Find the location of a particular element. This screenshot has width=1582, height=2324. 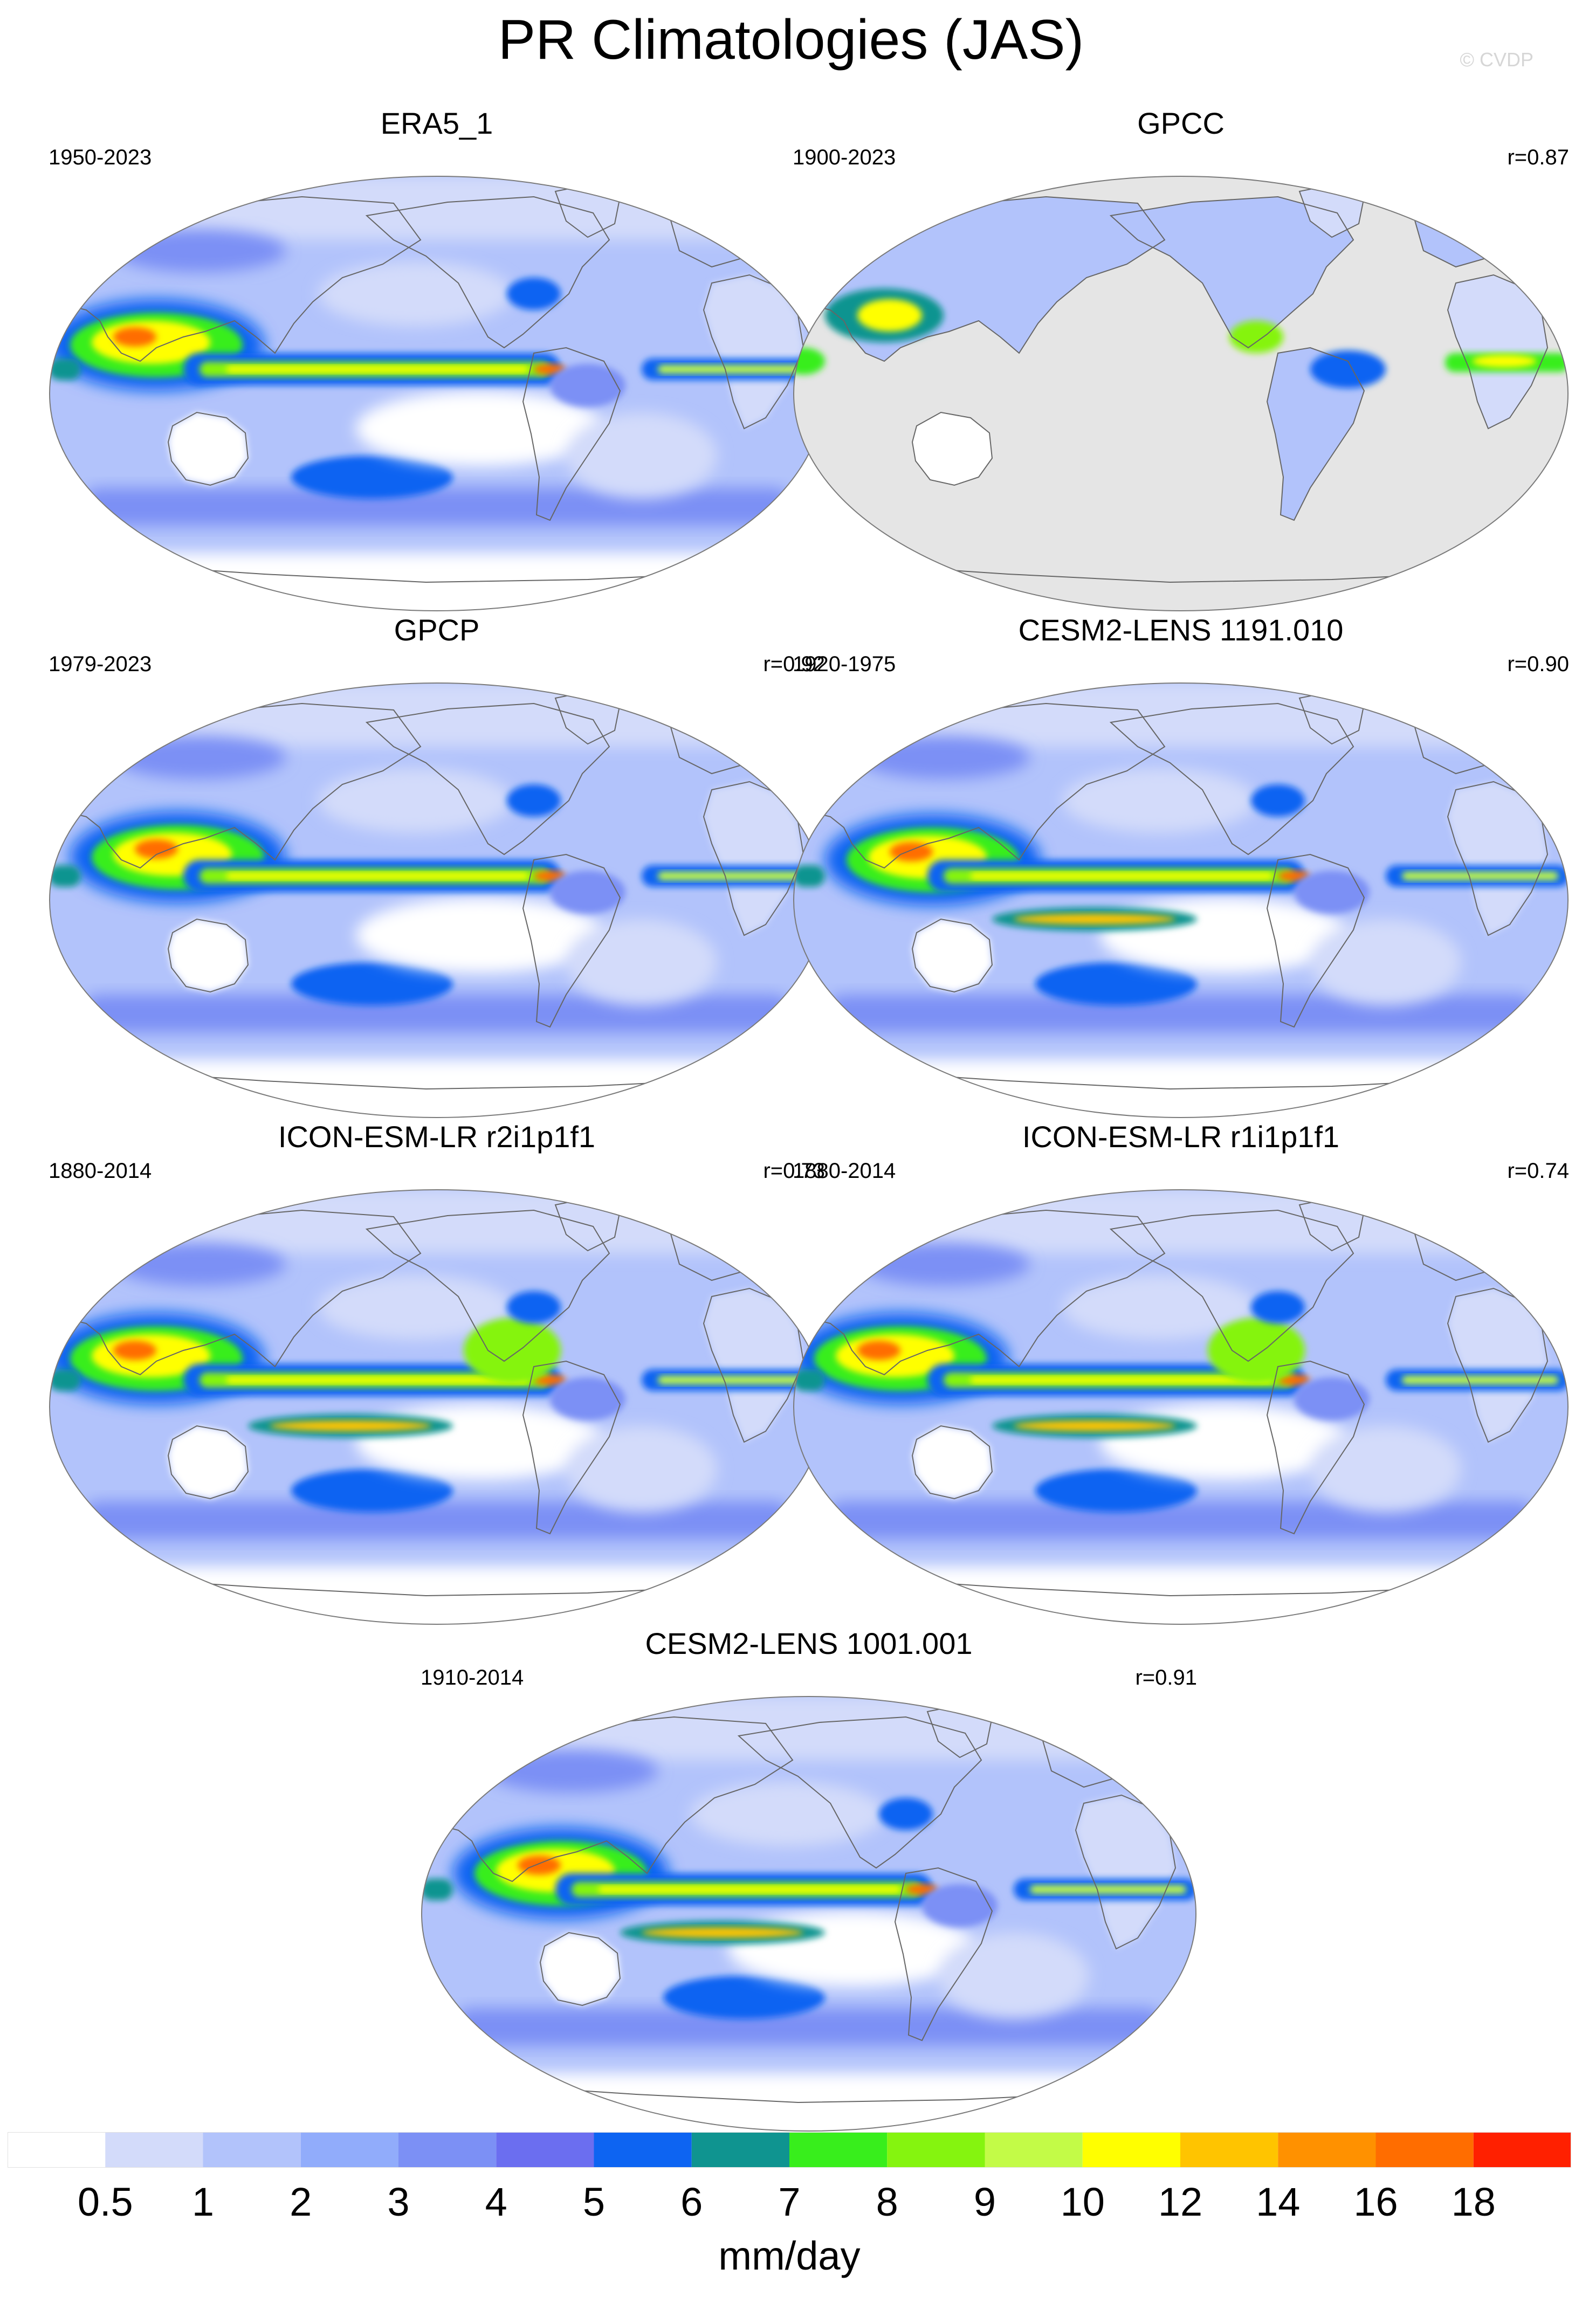

panel-title: ERA5_1 is located at coordinates (436, 123).